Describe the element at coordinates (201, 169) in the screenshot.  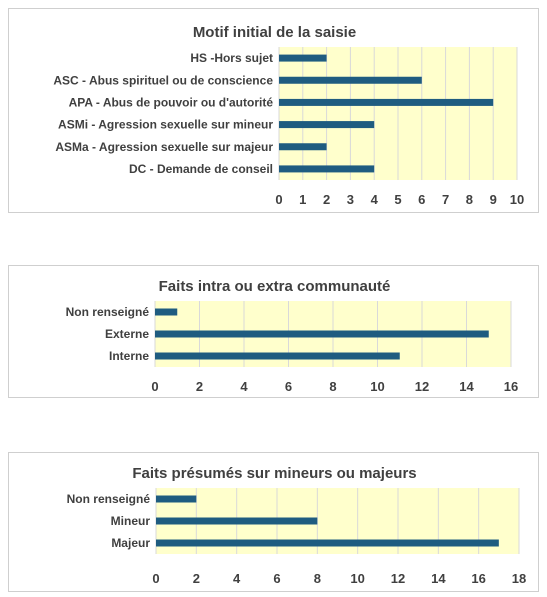
I see `category-label: DC - Demande de conseil` at that location.